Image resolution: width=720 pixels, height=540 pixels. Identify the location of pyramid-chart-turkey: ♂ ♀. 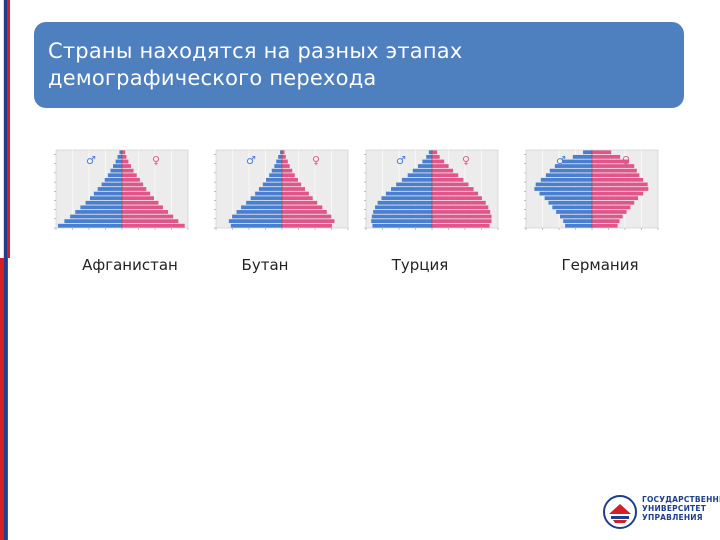
(427, 190).